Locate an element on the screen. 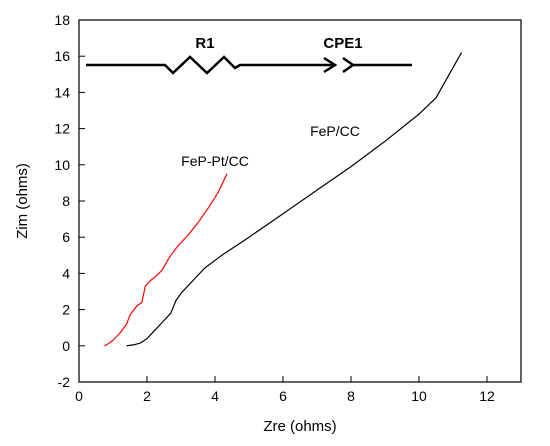 The height and width of the screenshot is (446, 550). y-tick-label: 8 is located at coordinates (66, 201).